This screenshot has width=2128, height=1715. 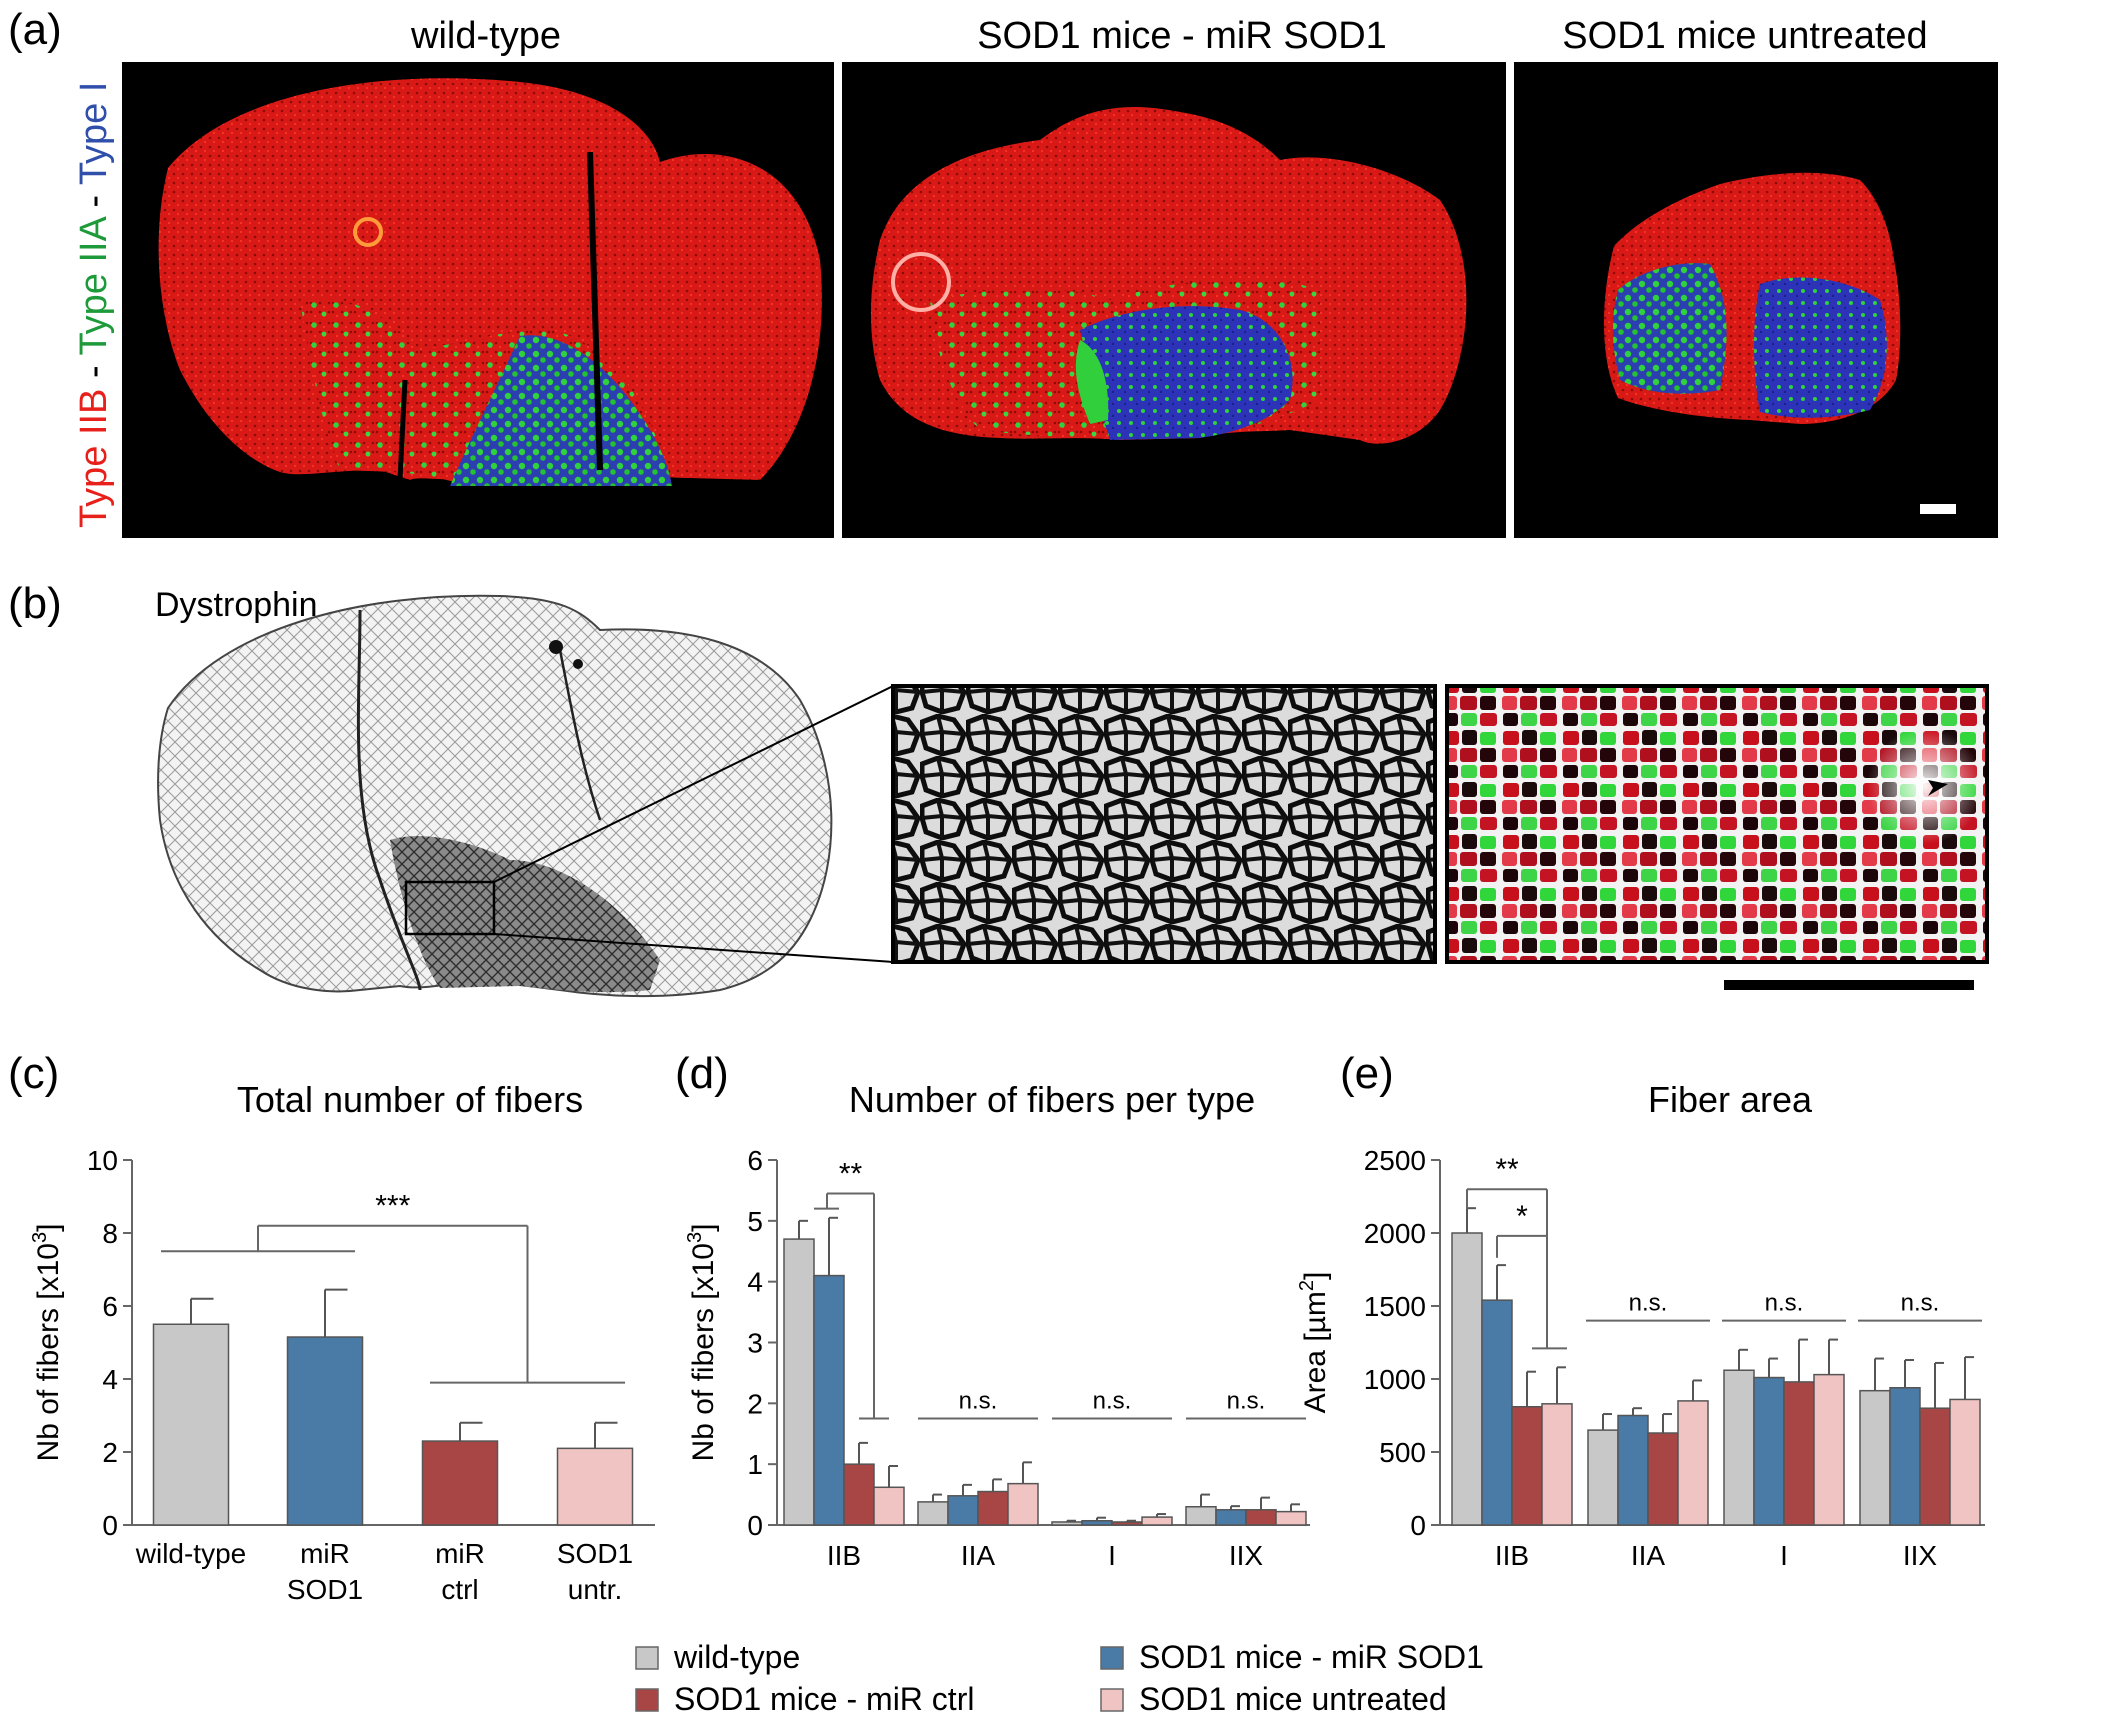 What do you see at coordinates (1395, 1160) in the screenshot?
I see `y-tick-label: 2500` at bounding box center [1395, 1160].